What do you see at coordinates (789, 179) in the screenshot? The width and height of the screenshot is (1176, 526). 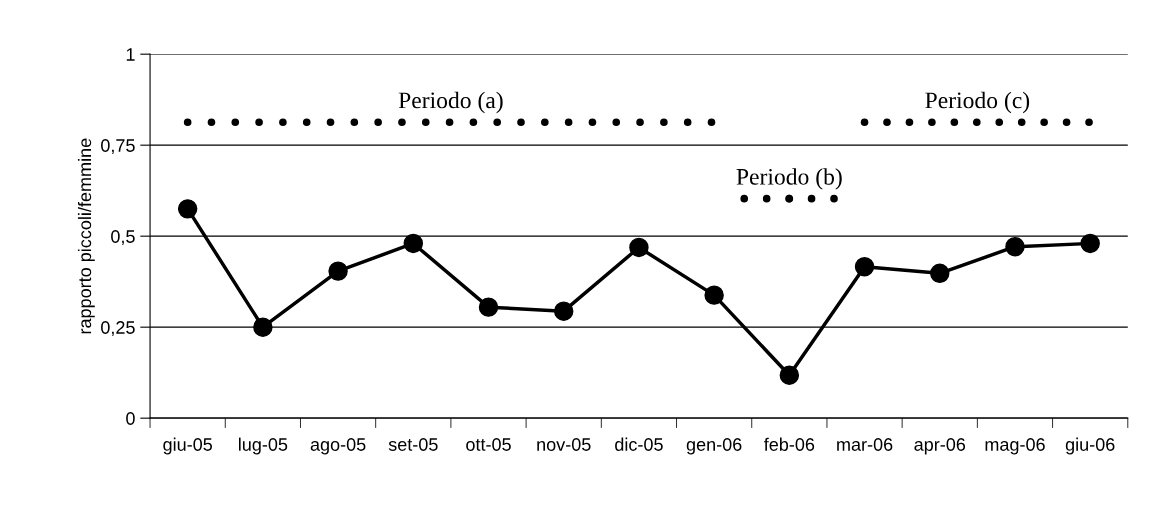 I see `series-label: Periodo (b)` at bounding box center [789, 179].